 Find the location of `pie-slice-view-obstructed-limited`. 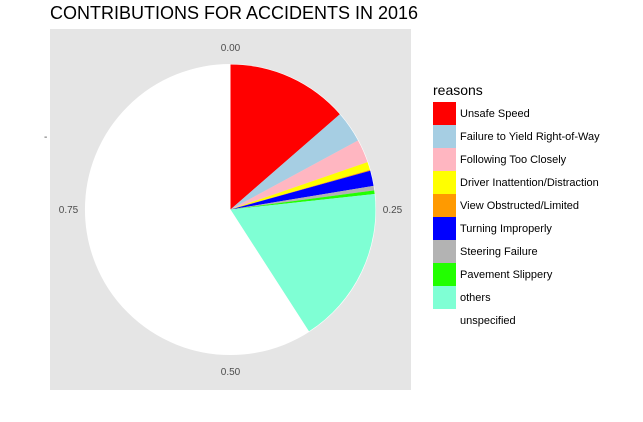

pie-slice-view-obstructed-limited is located at coordinates (300, 189).